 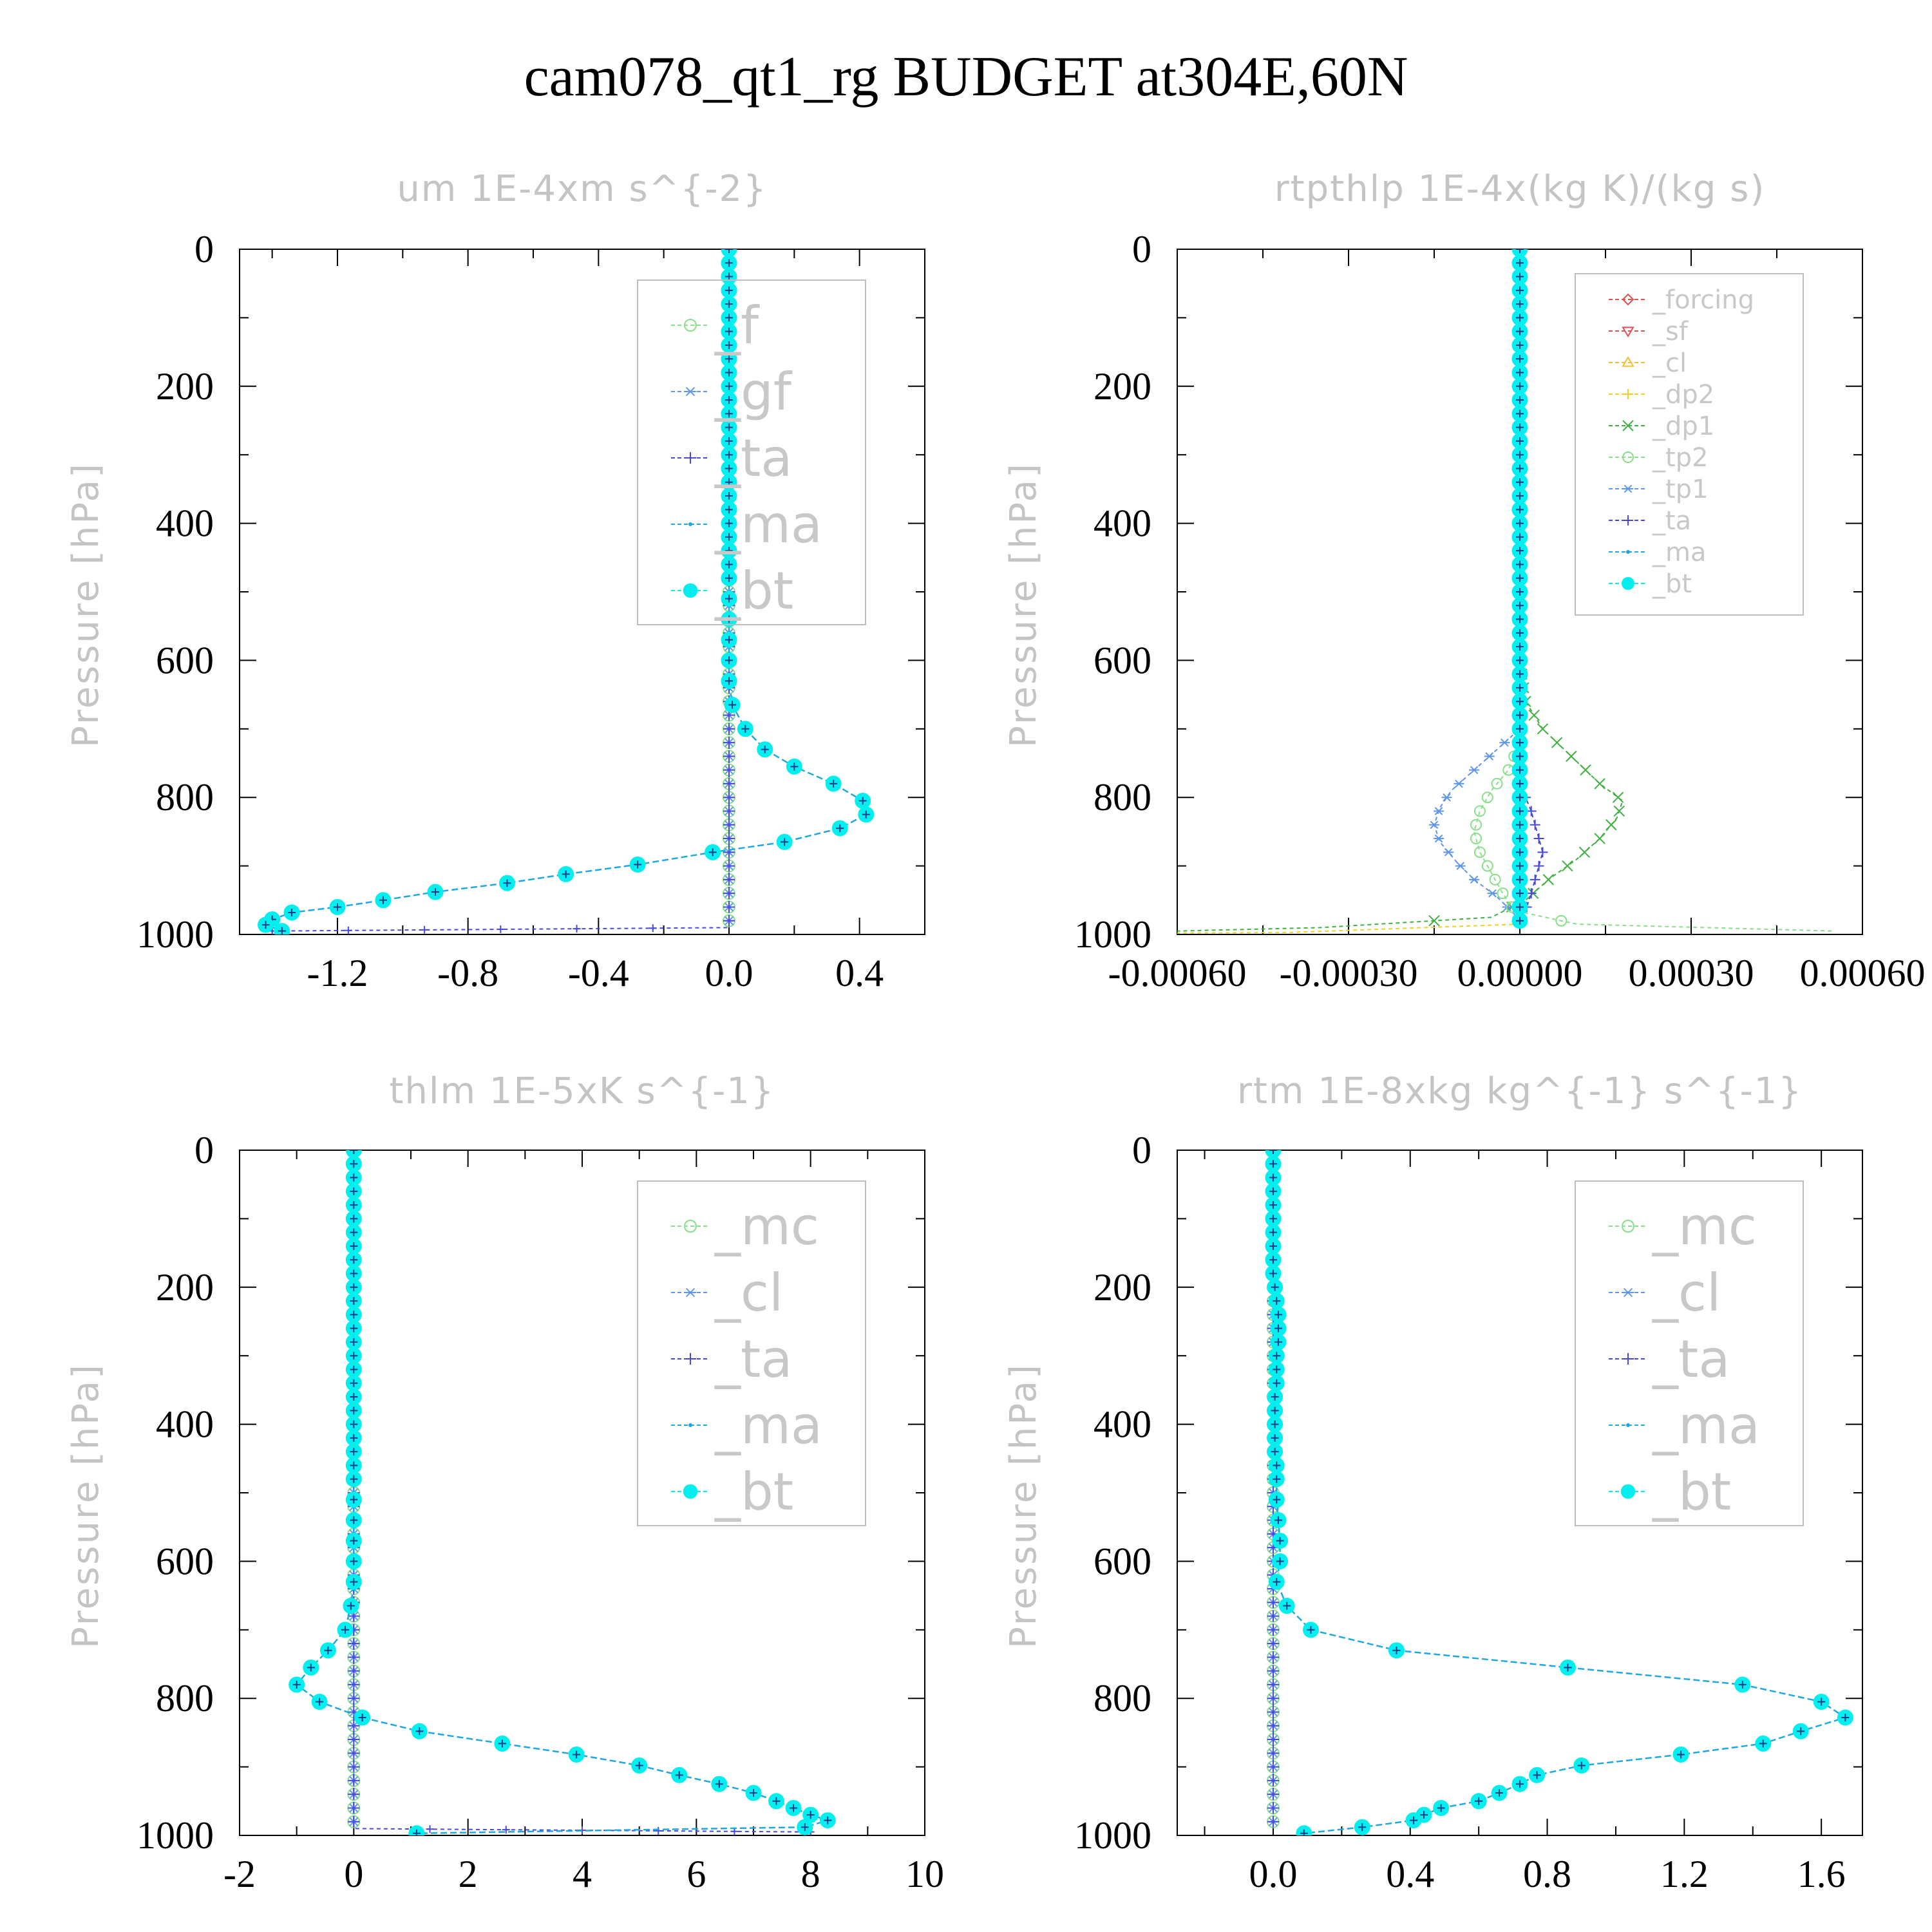 I want to click on plot-frame, so click(x=582, y=592).